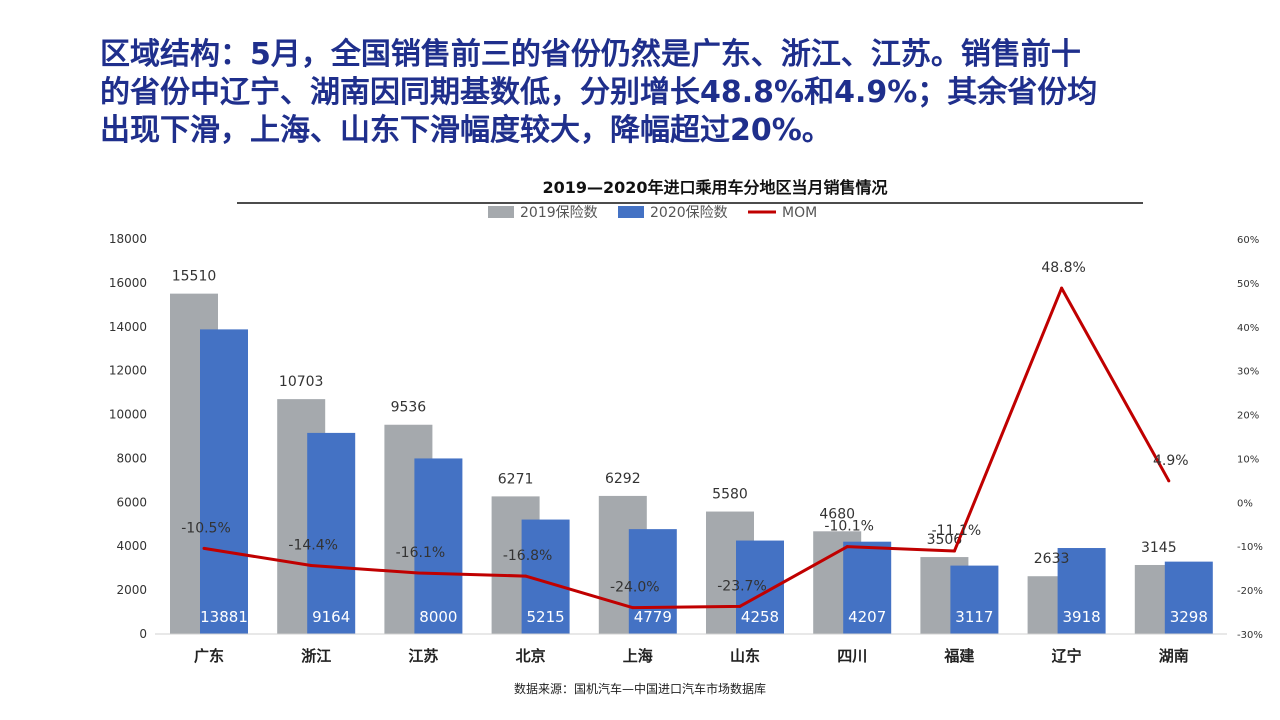 This screenshot has width=1280, height=720. I want to click on bar-2019-value: 3145, so click(1159, 548).